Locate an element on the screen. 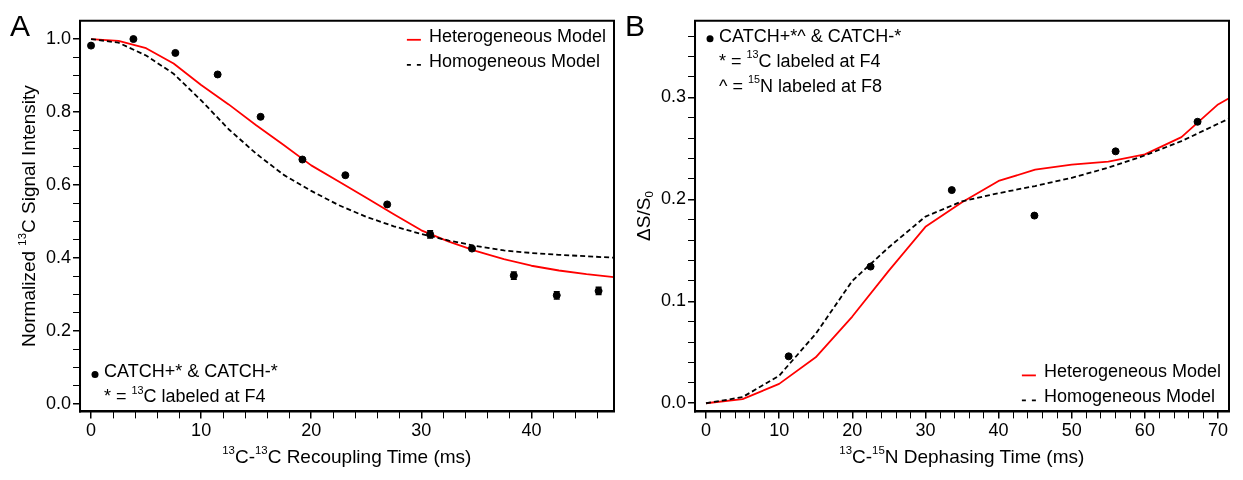 The image size is (1243, 480). x-tick-label: 70 is located at coordinates (1218, 430).